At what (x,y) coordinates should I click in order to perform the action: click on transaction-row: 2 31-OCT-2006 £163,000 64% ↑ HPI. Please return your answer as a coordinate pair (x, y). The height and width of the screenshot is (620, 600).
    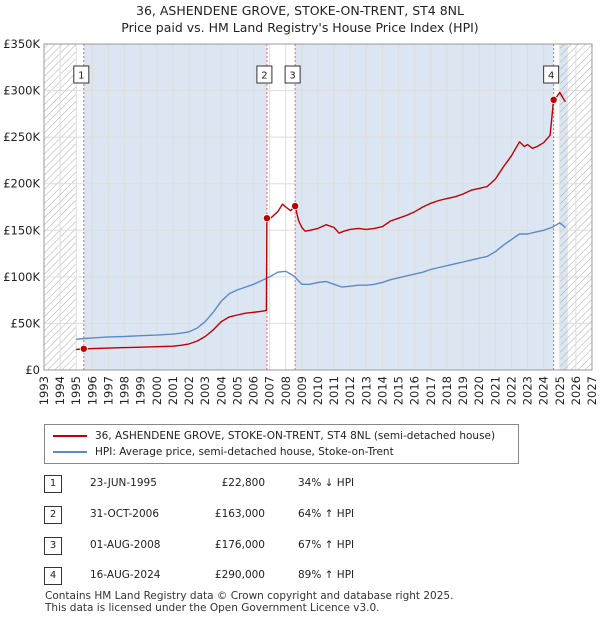
    Looking at the image, I should click on (314, 516).